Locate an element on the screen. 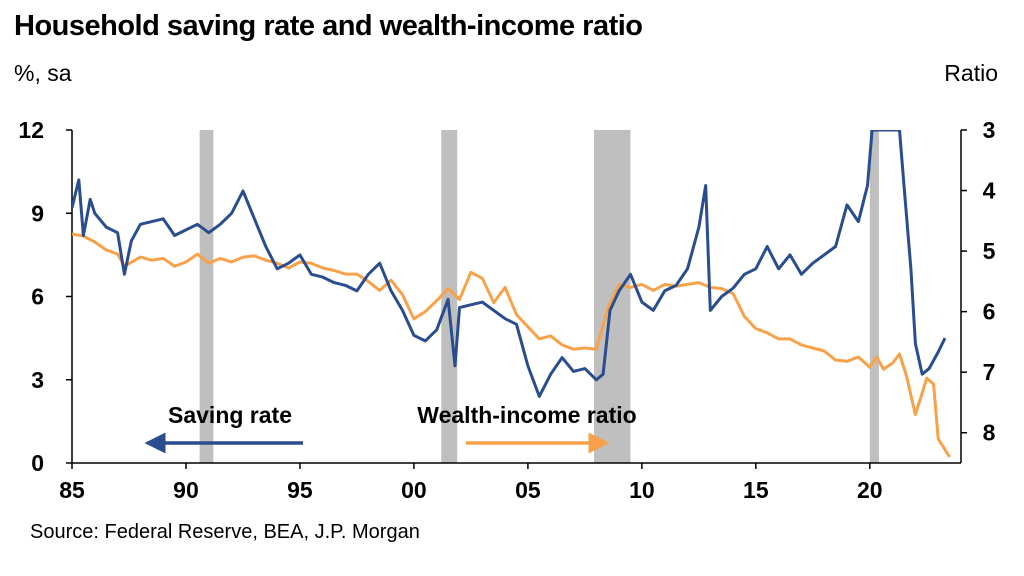  left-axis-tick-label: 9 is located at coordinates (37, 213).